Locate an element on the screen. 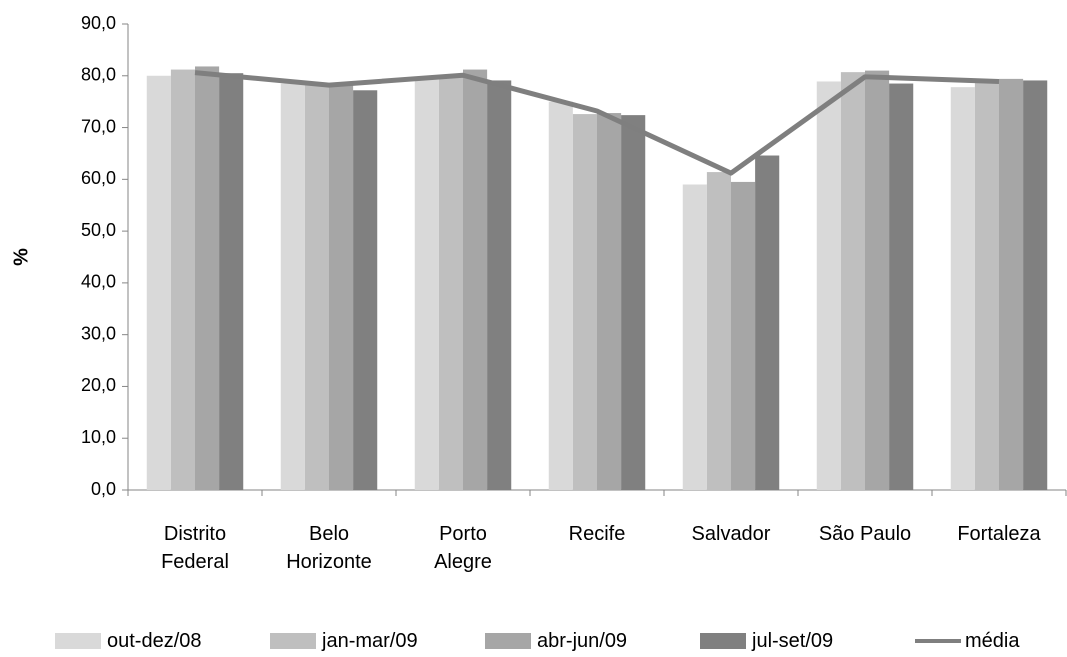 This screenshot has width=1067, height=657. y-tick-label: 0,0 is located at coordinates (103, 489).